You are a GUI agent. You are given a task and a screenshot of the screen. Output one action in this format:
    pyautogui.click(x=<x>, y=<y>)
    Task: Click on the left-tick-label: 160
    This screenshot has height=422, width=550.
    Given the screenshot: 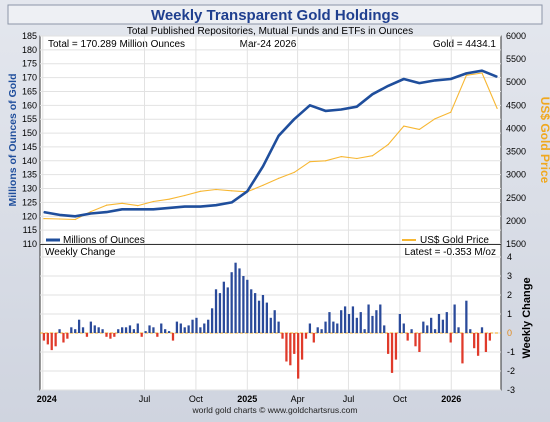 What is the action you would take?
    pyautogui.click(x=29, y=105)
    